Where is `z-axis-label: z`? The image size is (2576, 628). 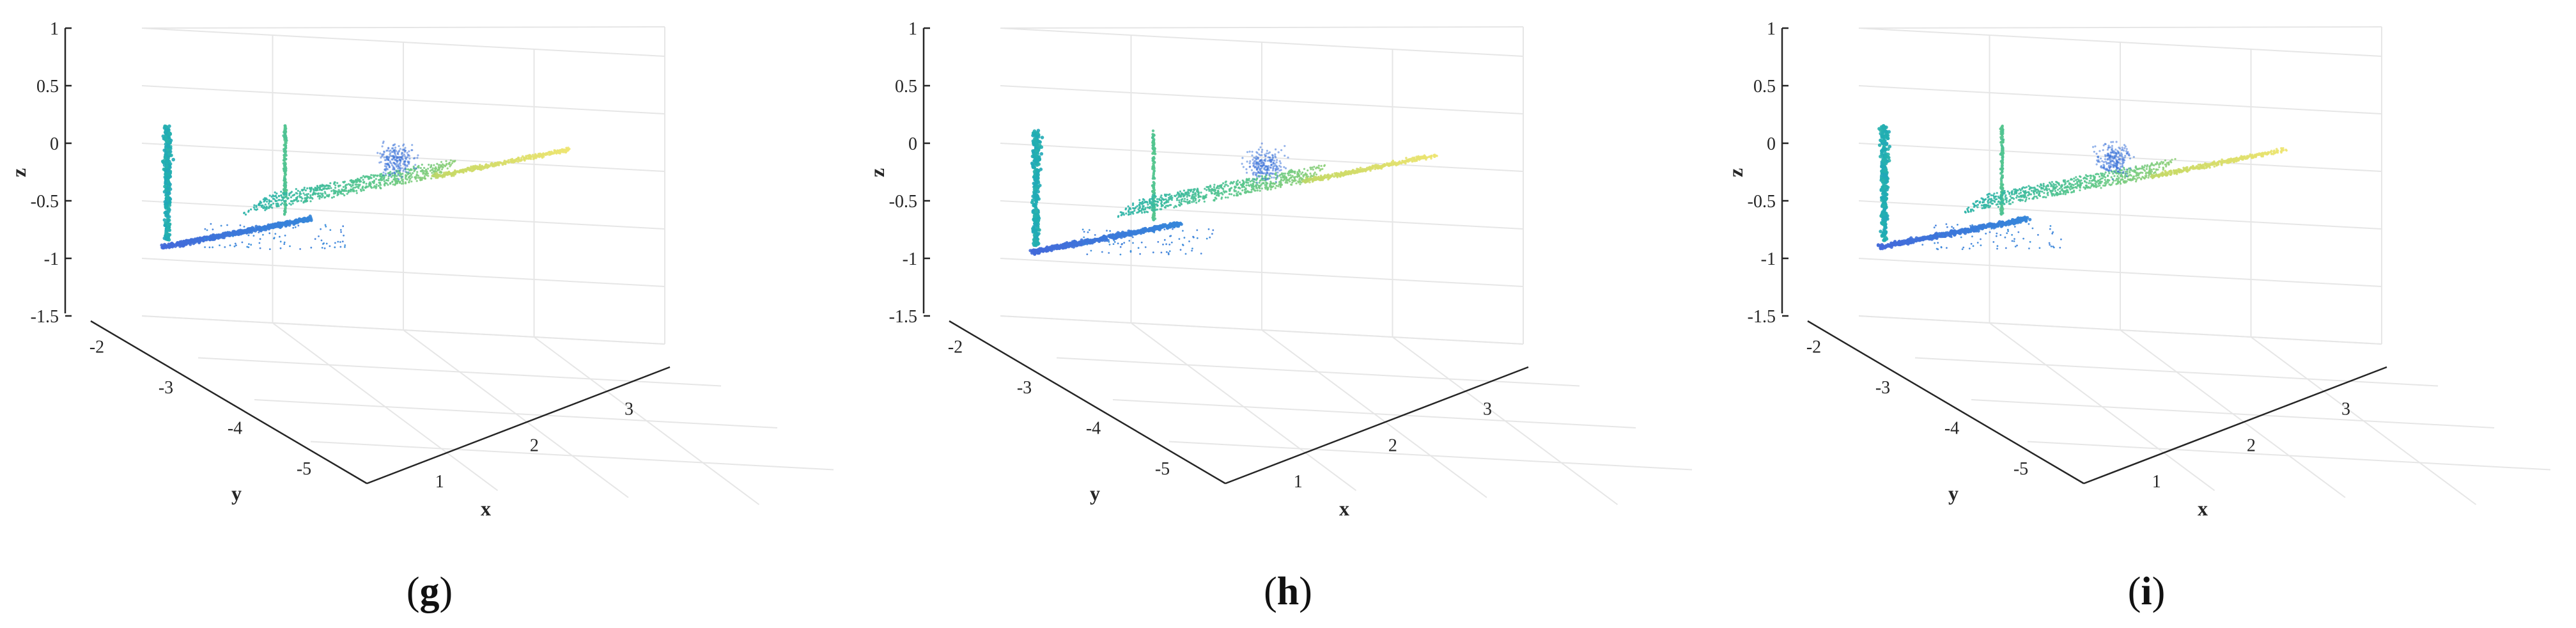 z-axis-label: z is located at coordinates (1736, 172).